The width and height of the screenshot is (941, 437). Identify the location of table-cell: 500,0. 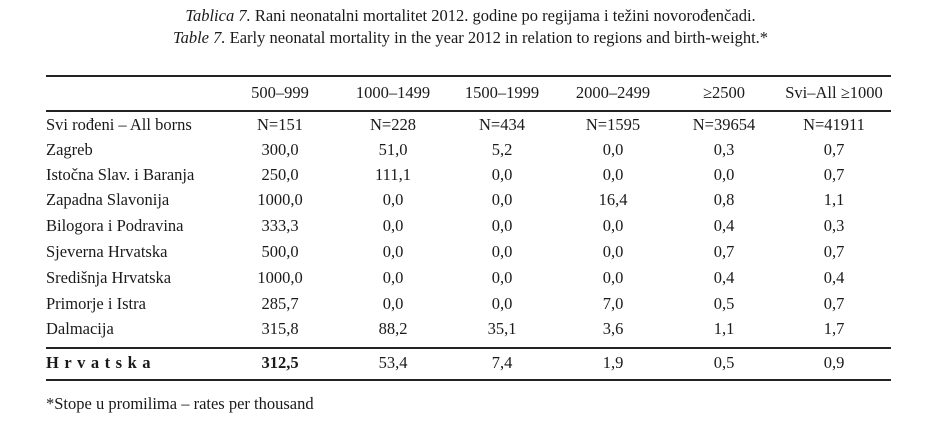
(280, 251).